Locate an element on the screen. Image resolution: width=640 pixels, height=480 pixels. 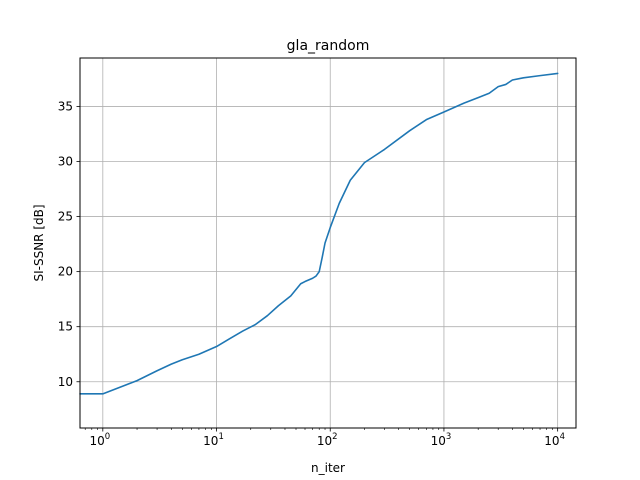
x-axis-label: n_iter is located at coordinates (328, 468).